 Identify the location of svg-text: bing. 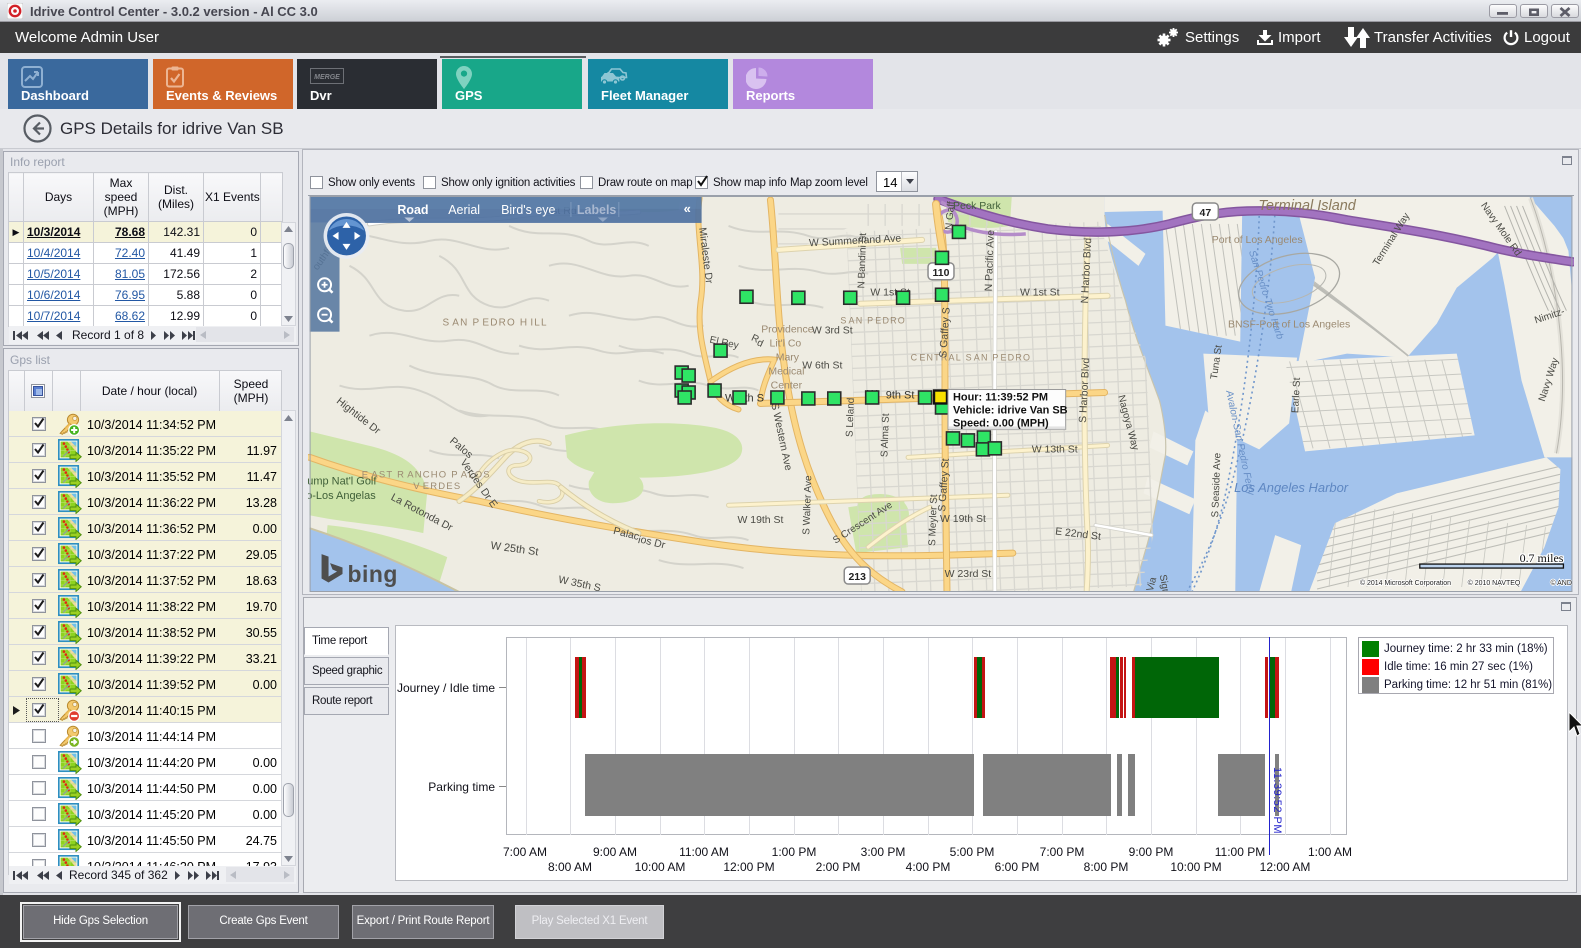
(372, 574).